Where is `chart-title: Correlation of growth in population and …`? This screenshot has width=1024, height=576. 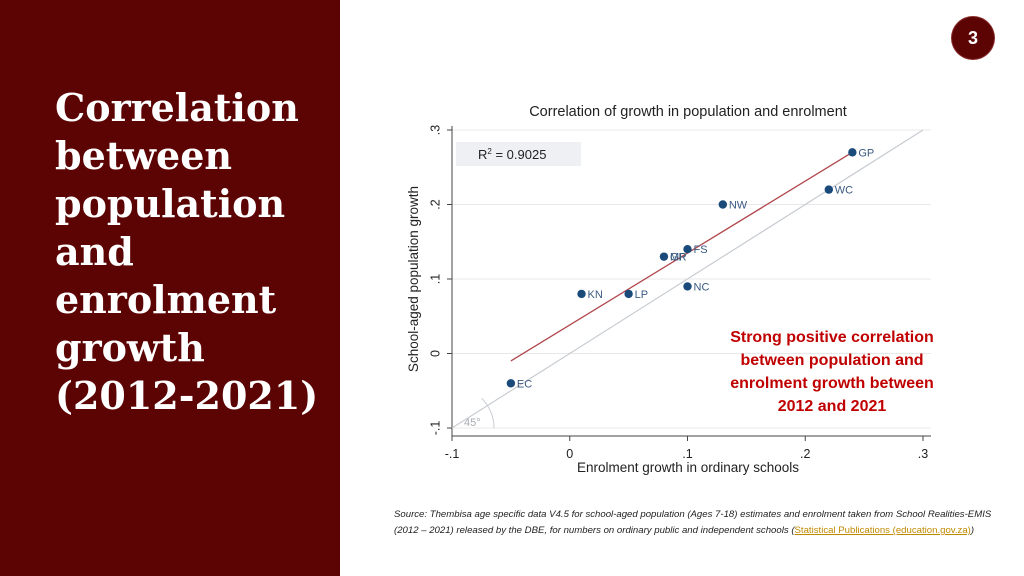 chart-title: Correlation of growth in population and … is located at coordinates (688, 112).